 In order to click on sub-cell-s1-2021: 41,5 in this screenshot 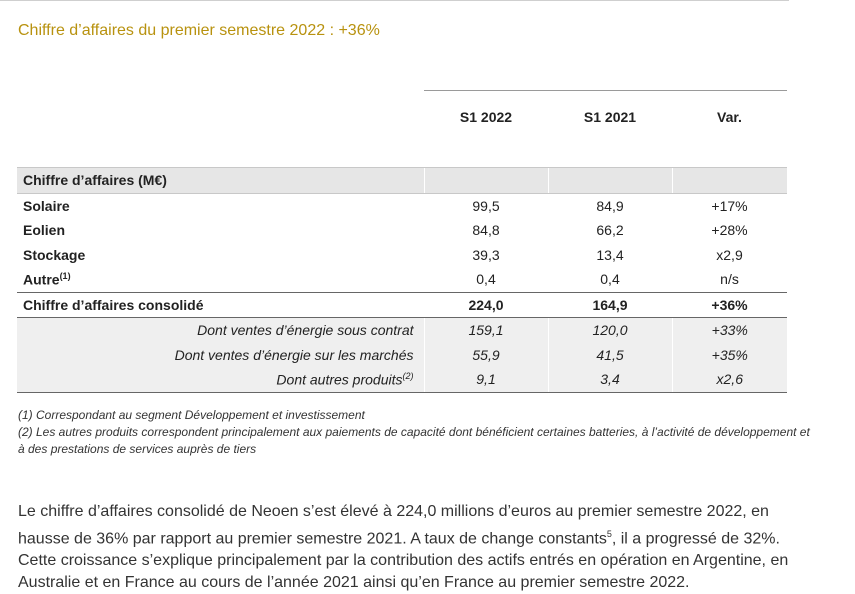, I will do `click(609, 354)`.